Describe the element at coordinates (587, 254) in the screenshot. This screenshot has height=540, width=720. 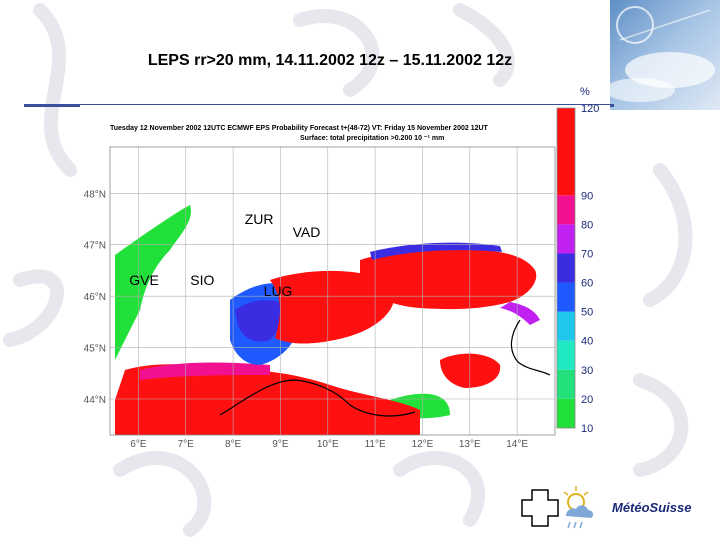
I see `colorbar-tick-label: 70` at that location.